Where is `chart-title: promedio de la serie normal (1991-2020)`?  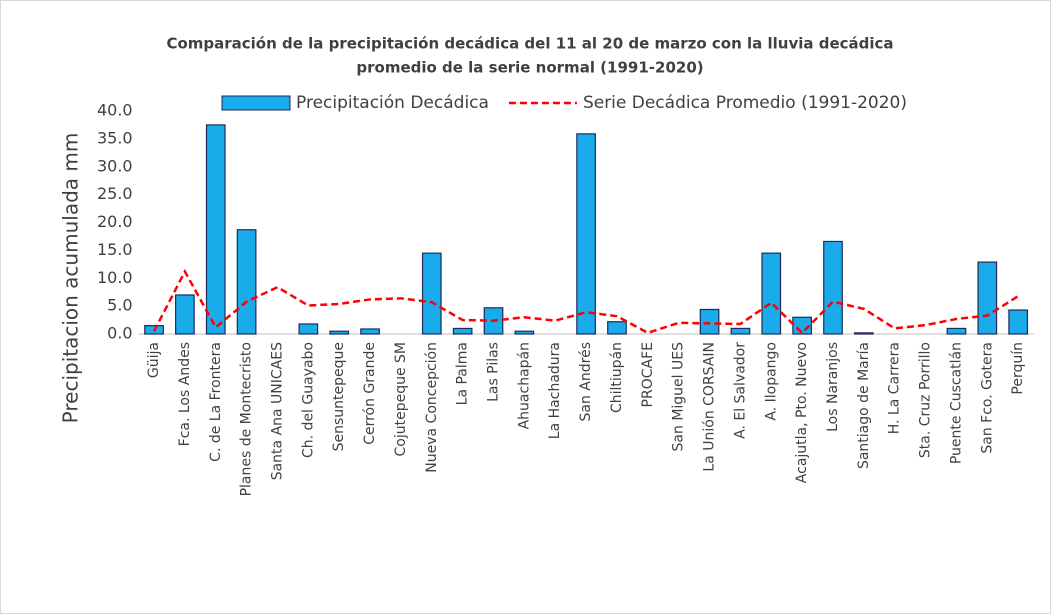
chart-title: promedio de la serie normal (1991-2020) is located at coordinates (529, 68).